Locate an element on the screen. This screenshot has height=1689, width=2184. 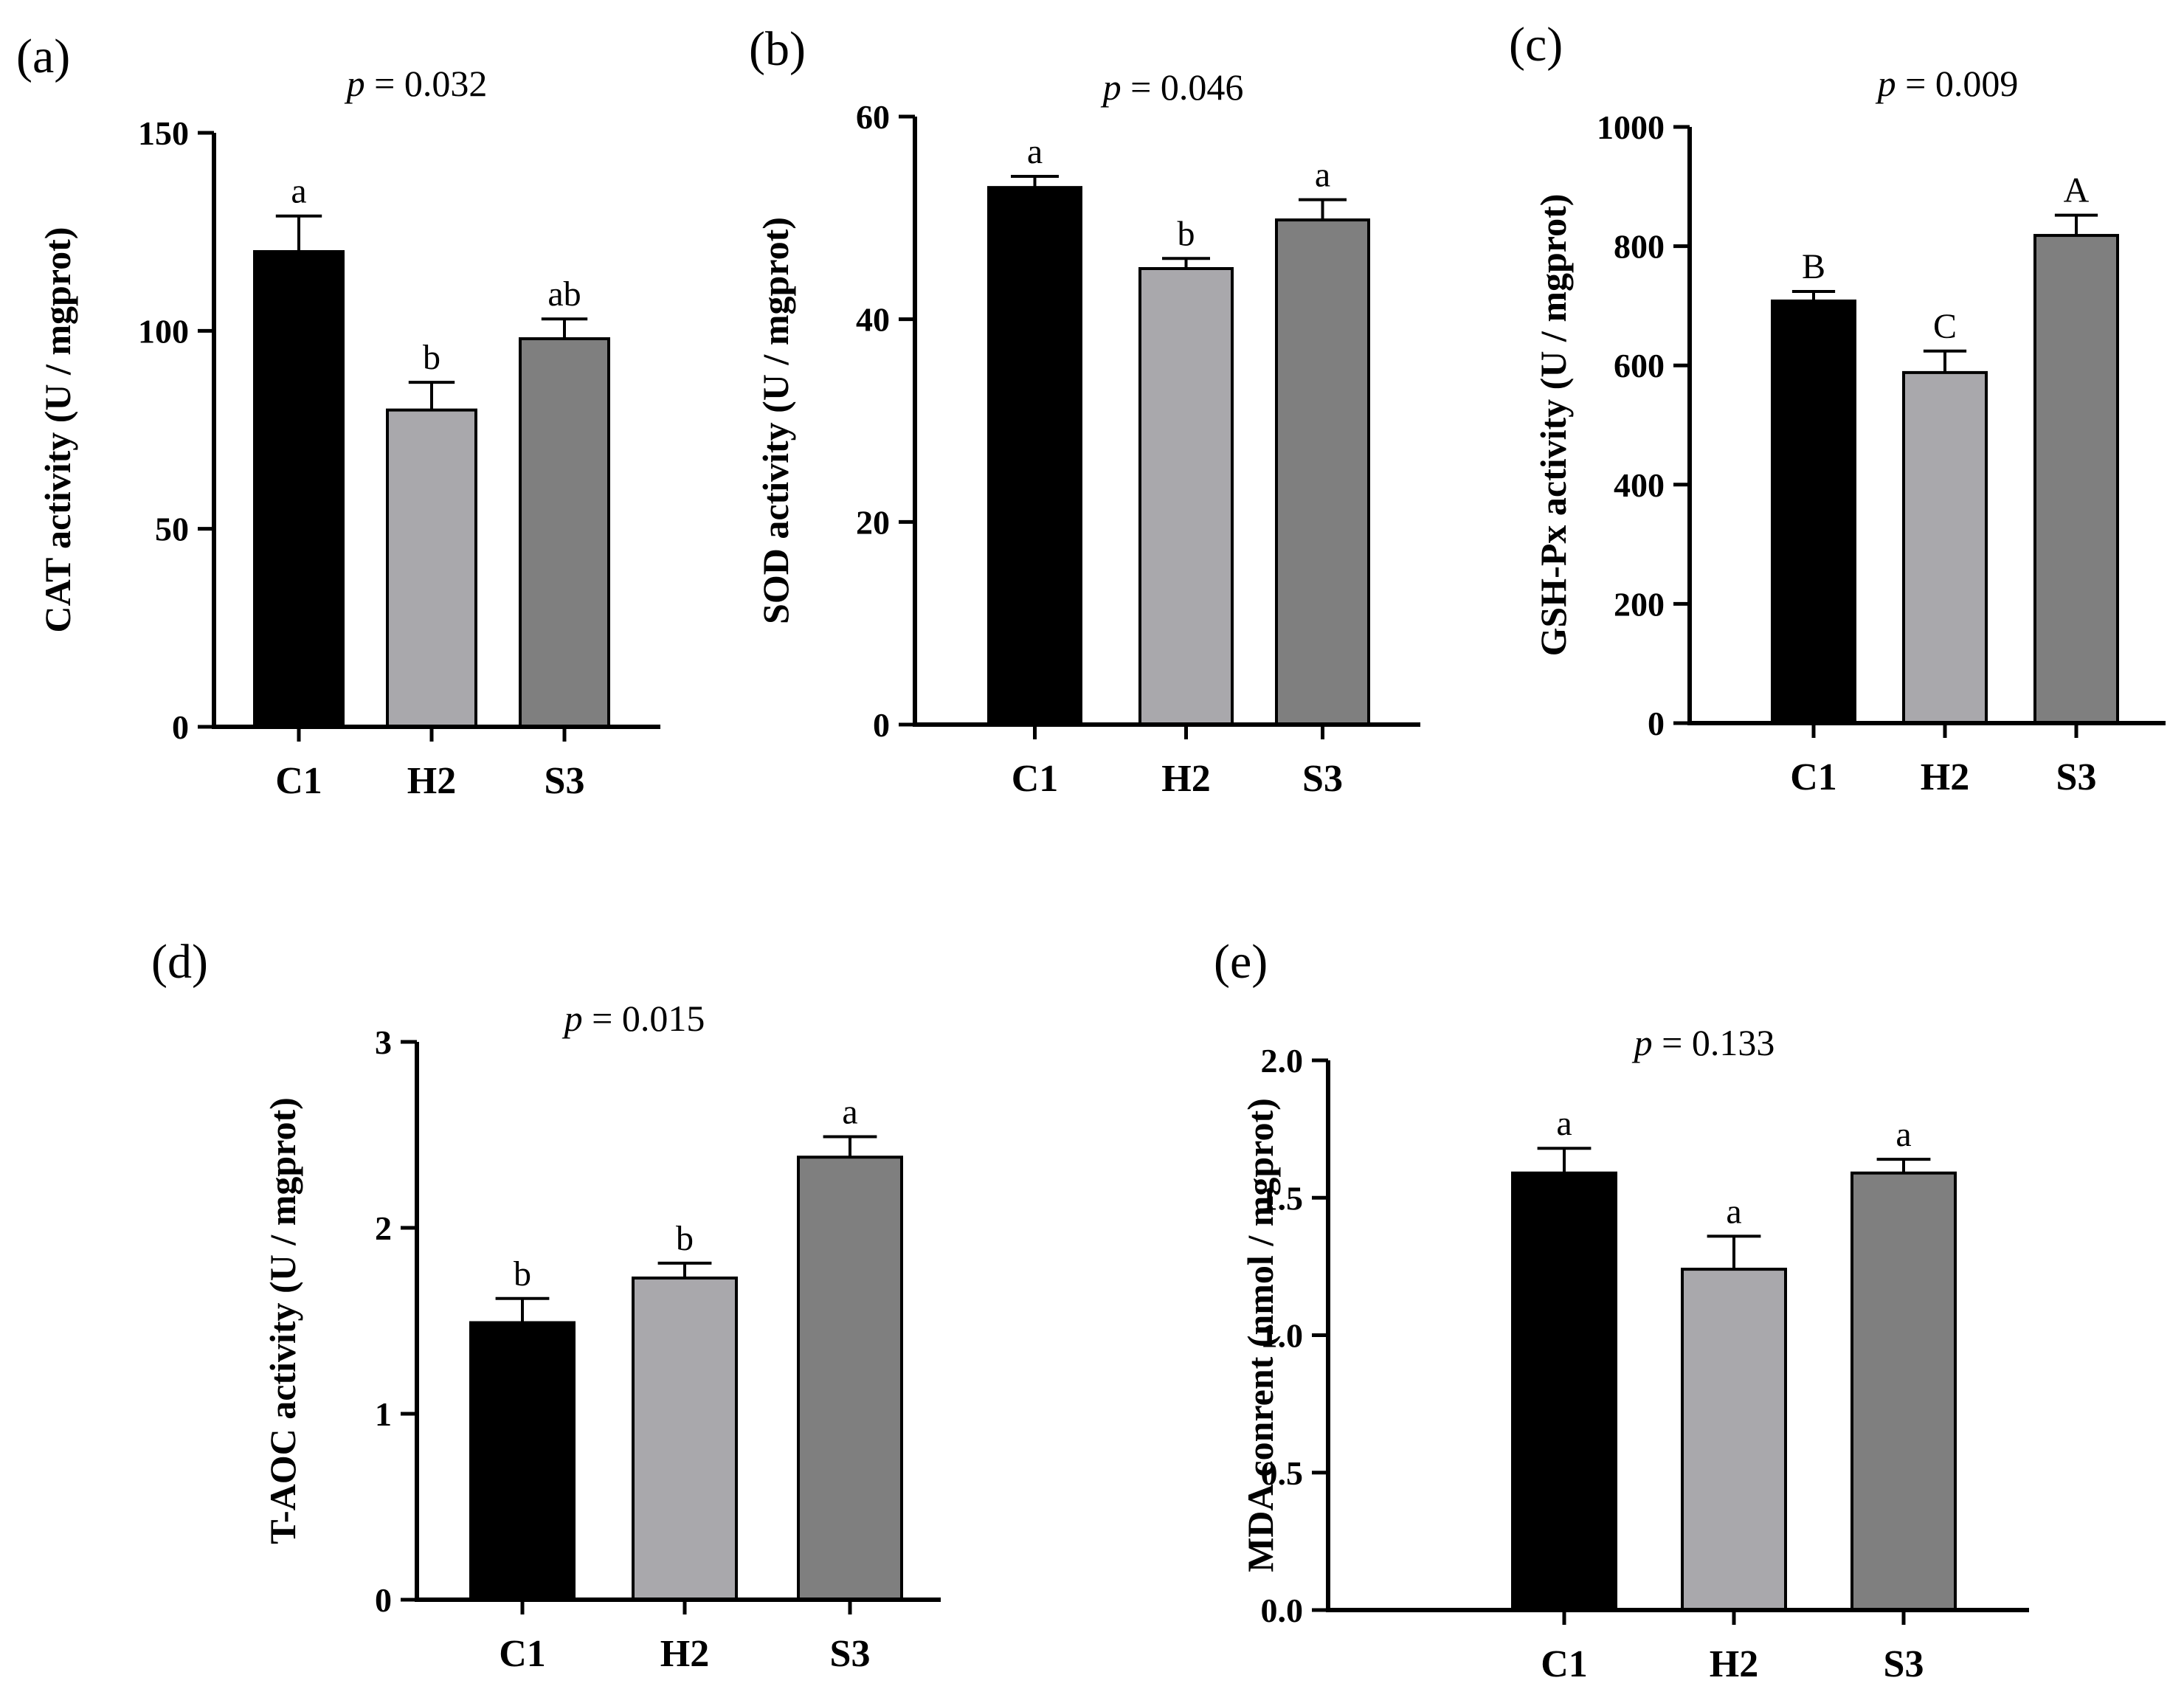
y-tick-label: 200 is located at coordinates (1639, 604).